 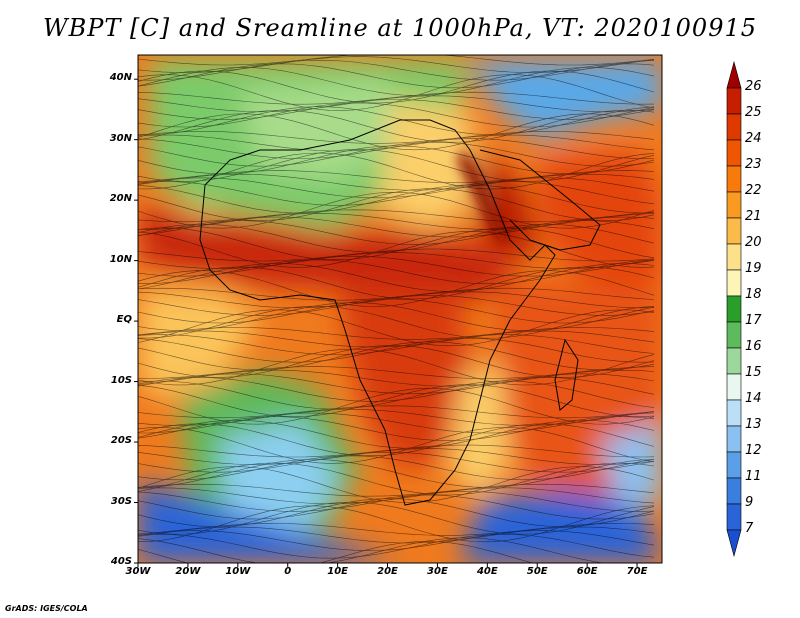 I want to click on lon-label: 70E, so click(x=637, y=571).